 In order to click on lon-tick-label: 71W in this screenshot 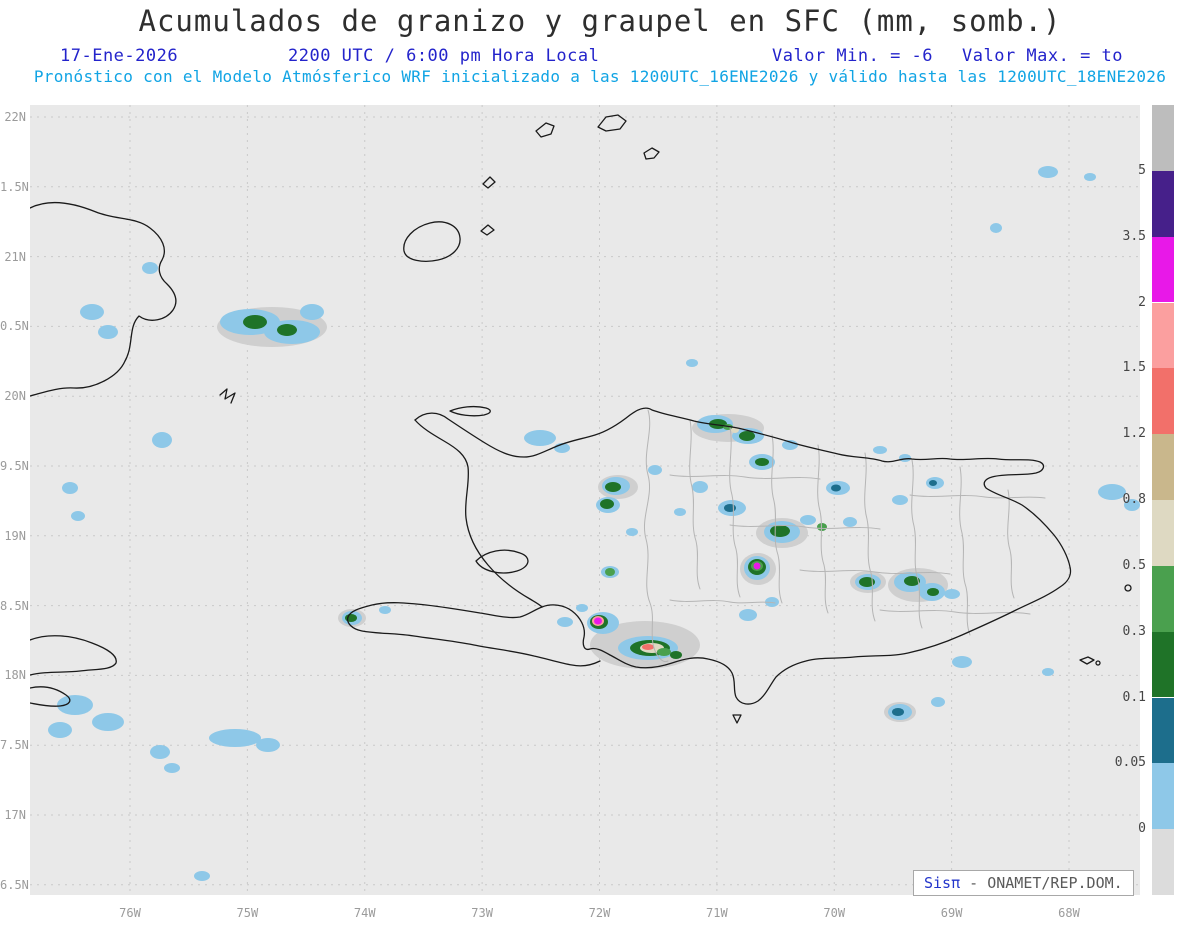, I will do `click(717, 913)`.